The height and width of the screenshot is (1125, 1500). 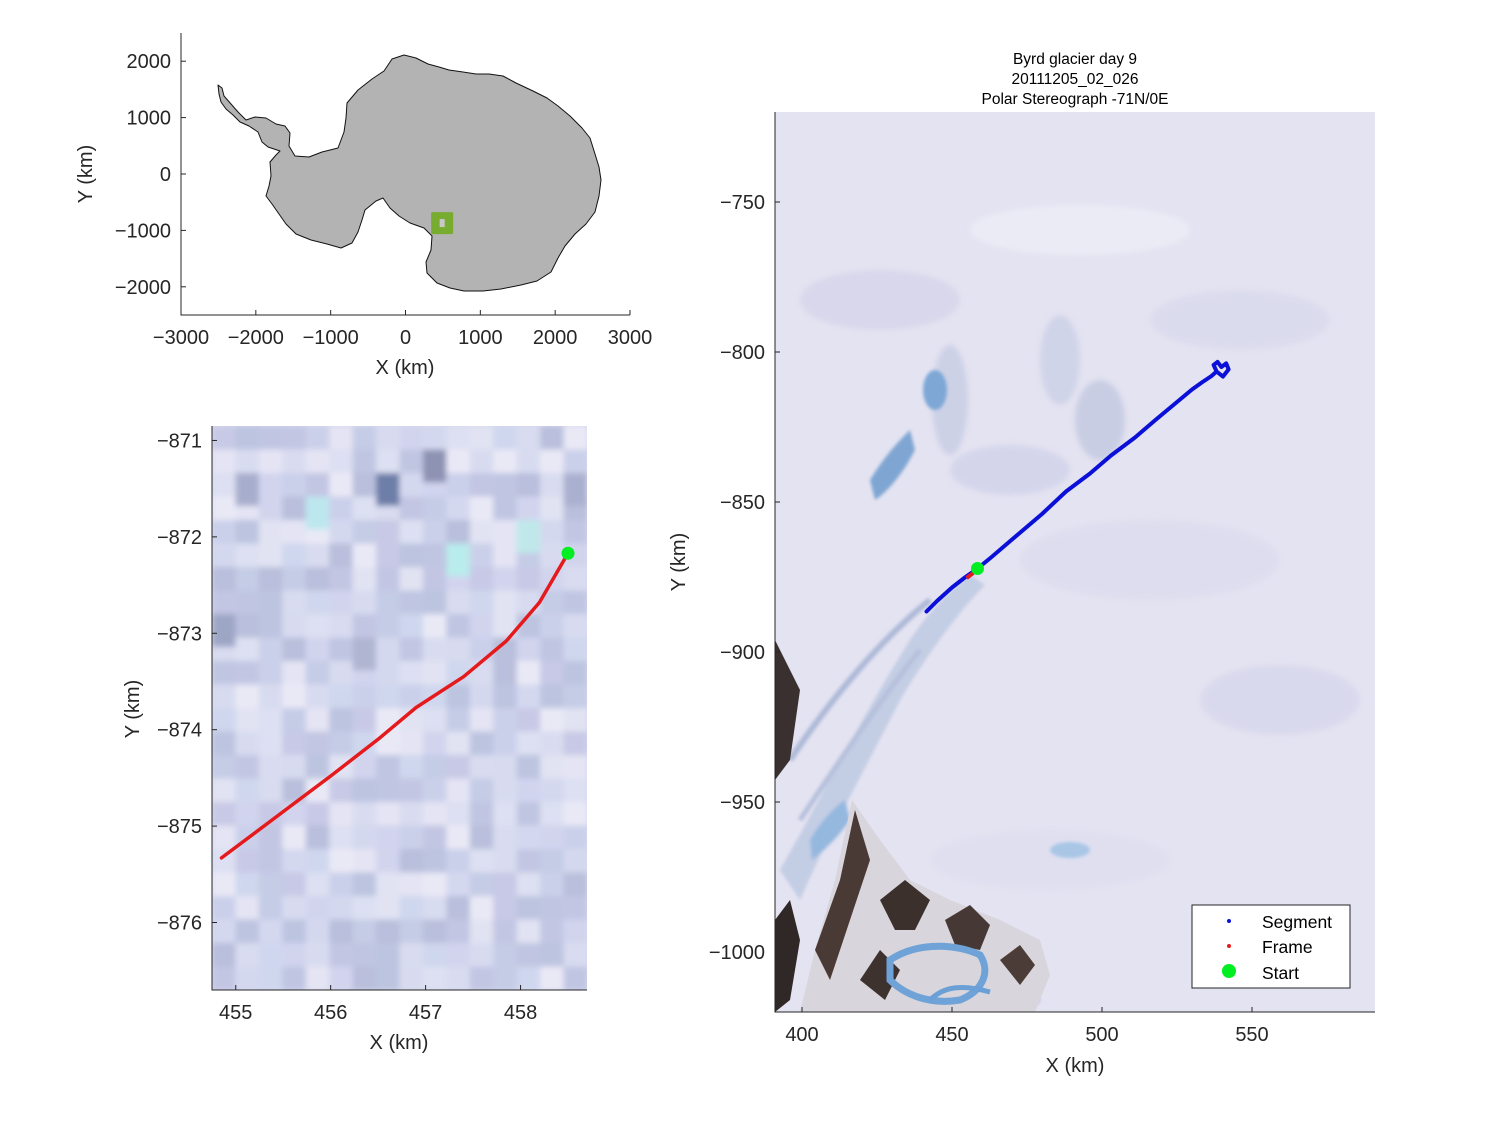 I want to click on overview-y-tick-label: −1000, so click(x=143, y=231).